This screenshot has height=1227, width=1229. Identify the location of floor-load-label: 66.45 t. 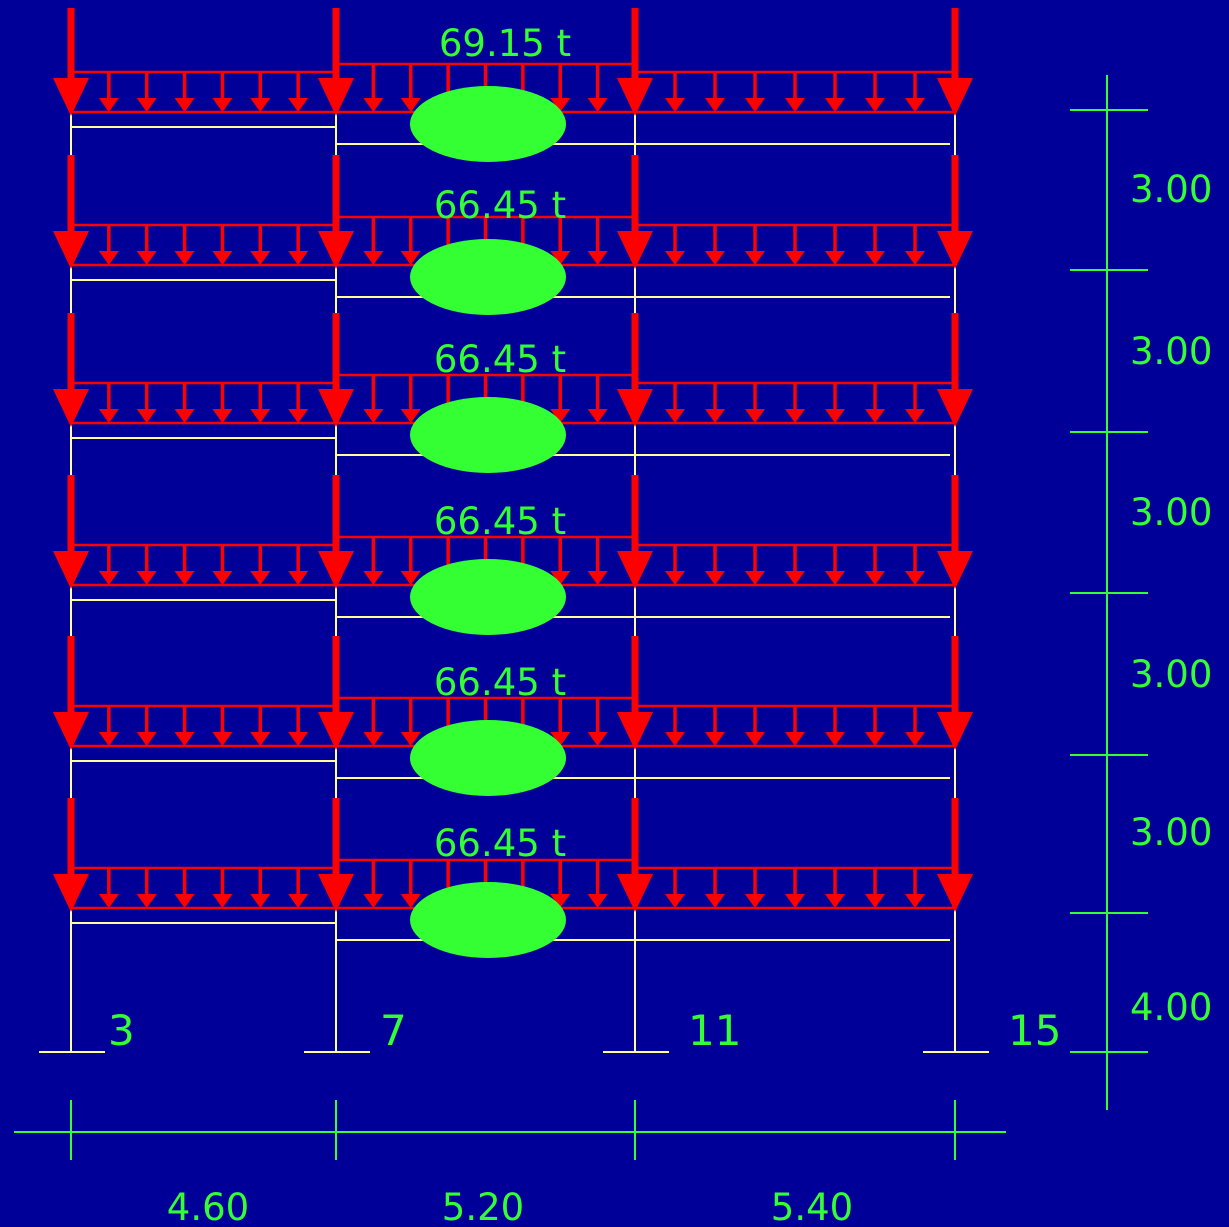
(500, 521).